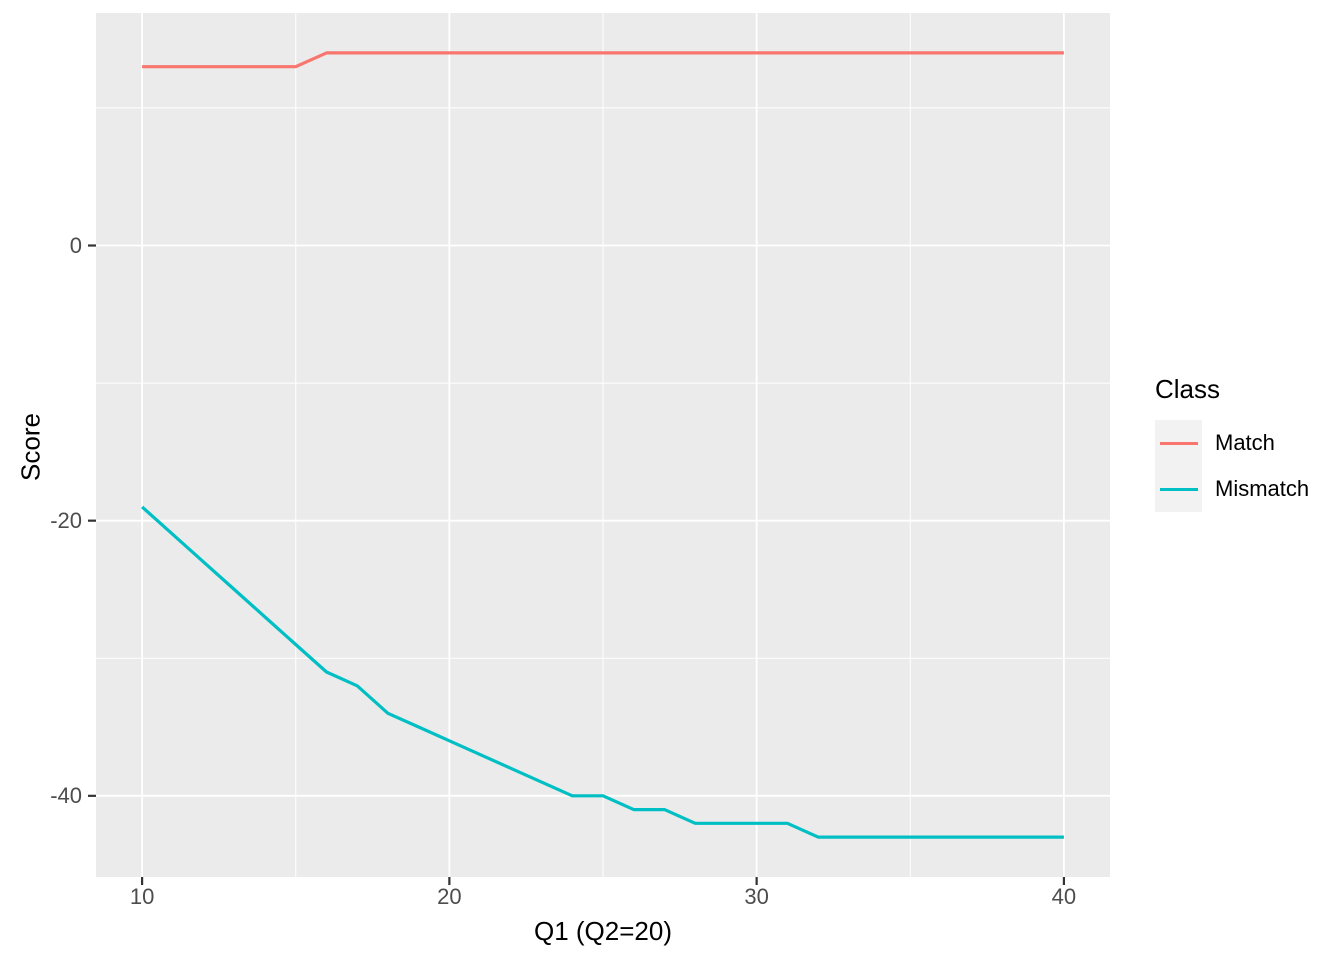 The height and width of the screenshot is (960, 1344). What do you see at coordinates (30, 447) in the screenshot?
I see `y-axis-title: Score` at bounding box center [30, 447].